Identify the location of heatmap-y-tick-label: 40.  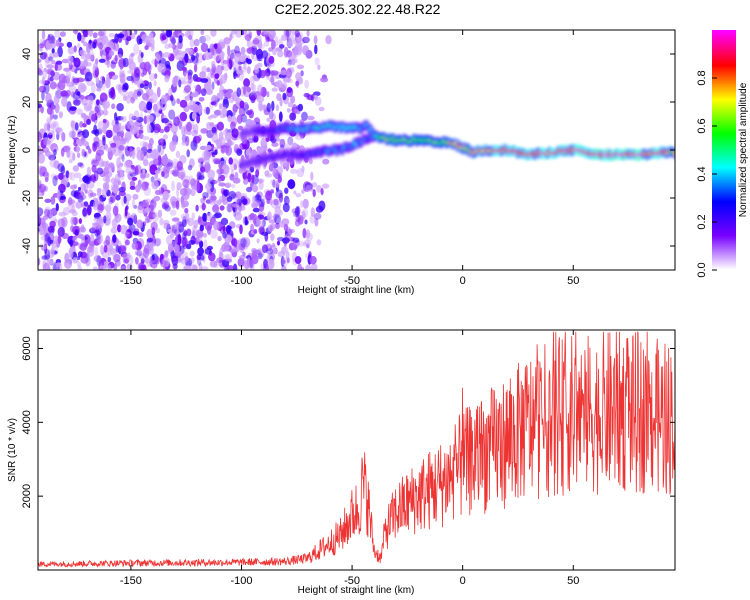
(27, 54).